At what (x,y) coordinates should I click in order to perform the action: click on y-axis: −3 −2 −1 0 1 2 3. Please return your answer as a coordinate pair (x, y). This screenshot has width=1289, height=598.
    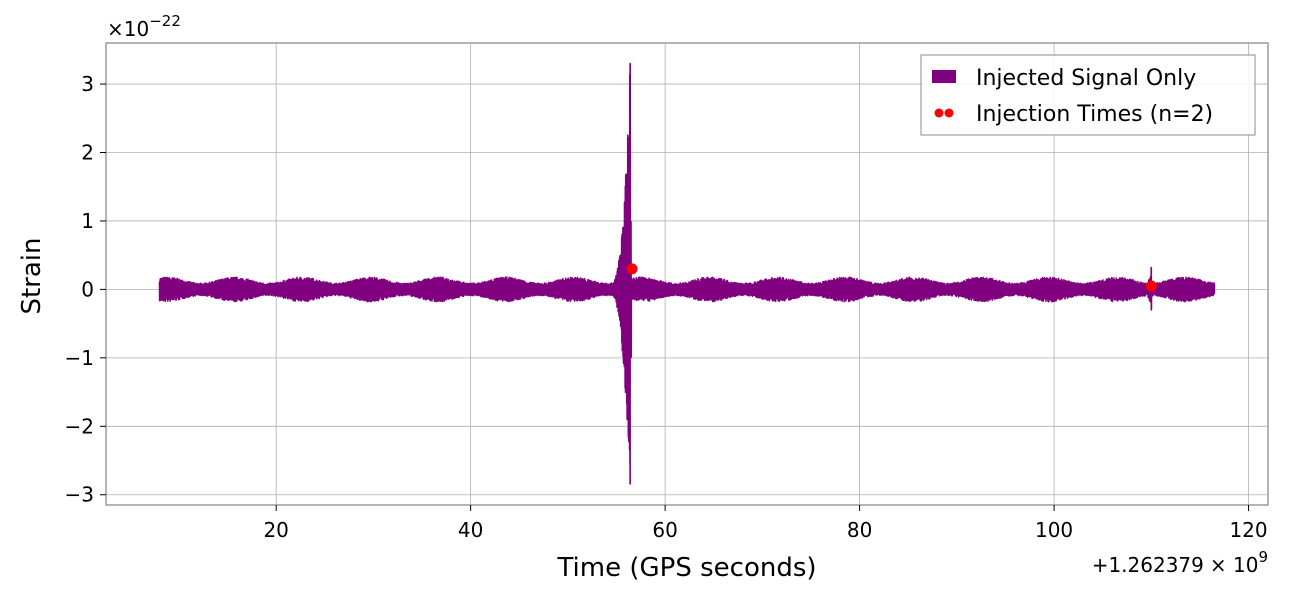
    Looking at the image, I should click on (85, 289).